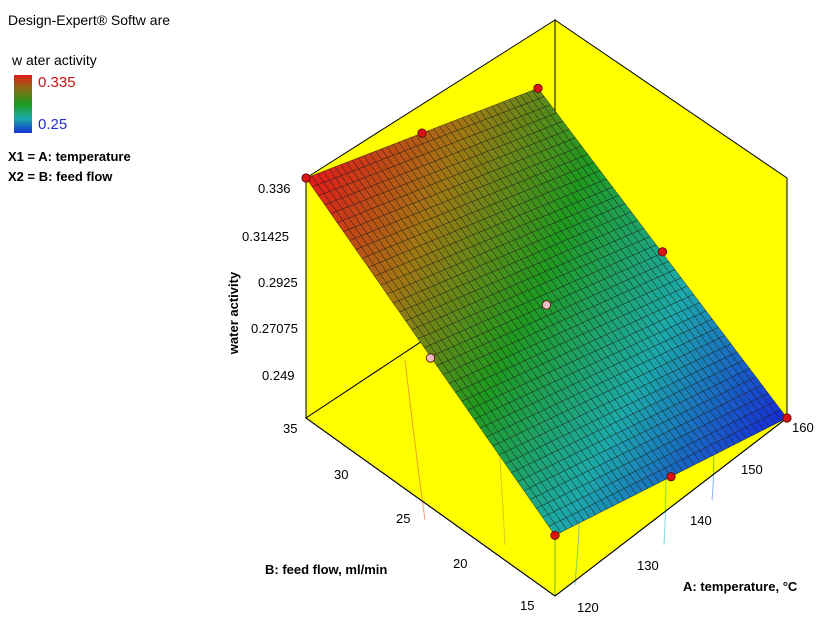  Describe the element at coordinates (60, 176) in the screenshot. I see `factor-x2-label: X2 = B: feed flow` at that location.